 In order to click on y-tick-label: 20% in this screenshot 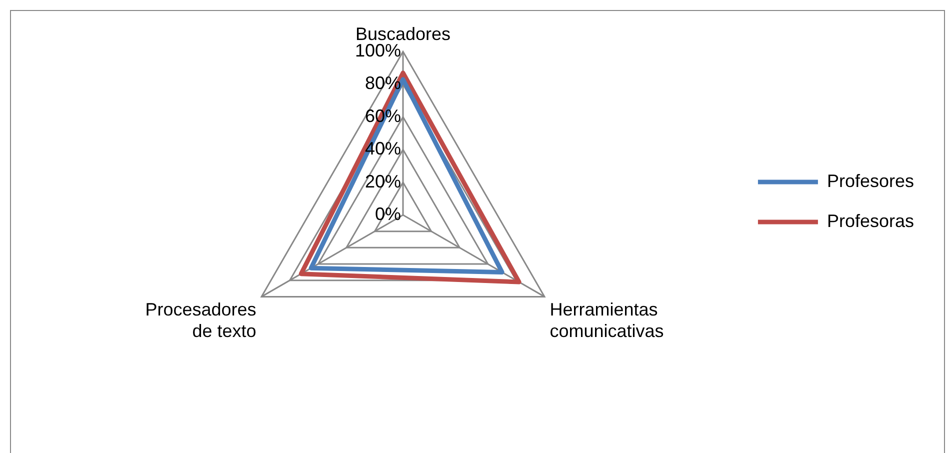, I will do `click(382, 181)`.